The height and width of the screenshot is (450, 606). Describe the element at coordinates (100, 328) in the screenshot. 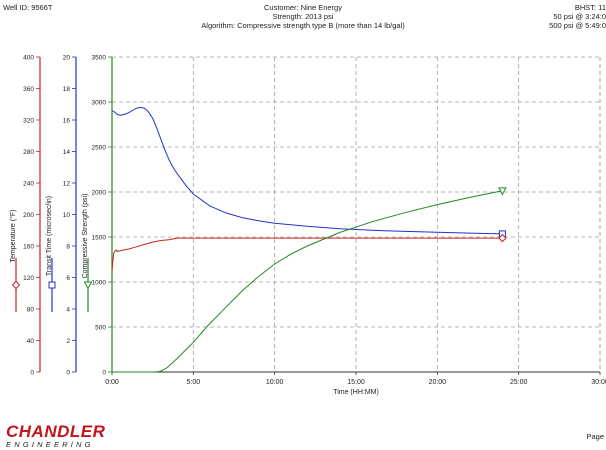

I see `compressive_strength-tick-label: 500` at that location.